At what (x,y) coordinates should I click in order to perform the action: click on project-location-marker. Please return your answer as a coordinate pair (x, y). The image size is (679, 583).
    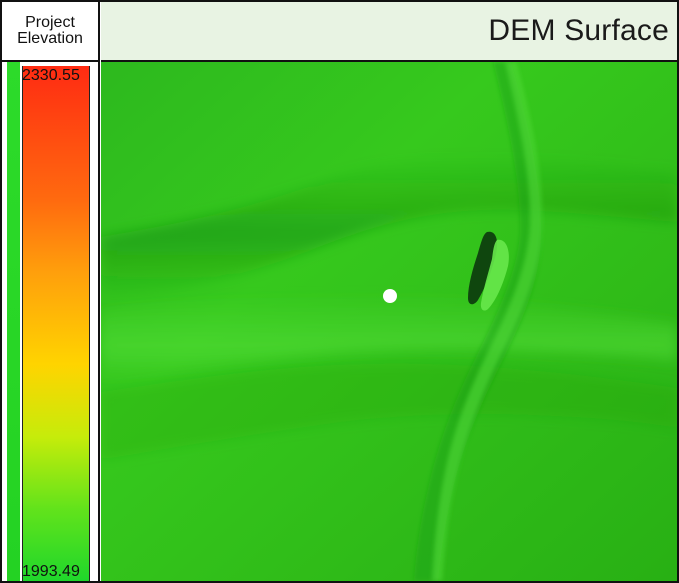
    Looking at the image, I should click on (390, 296).